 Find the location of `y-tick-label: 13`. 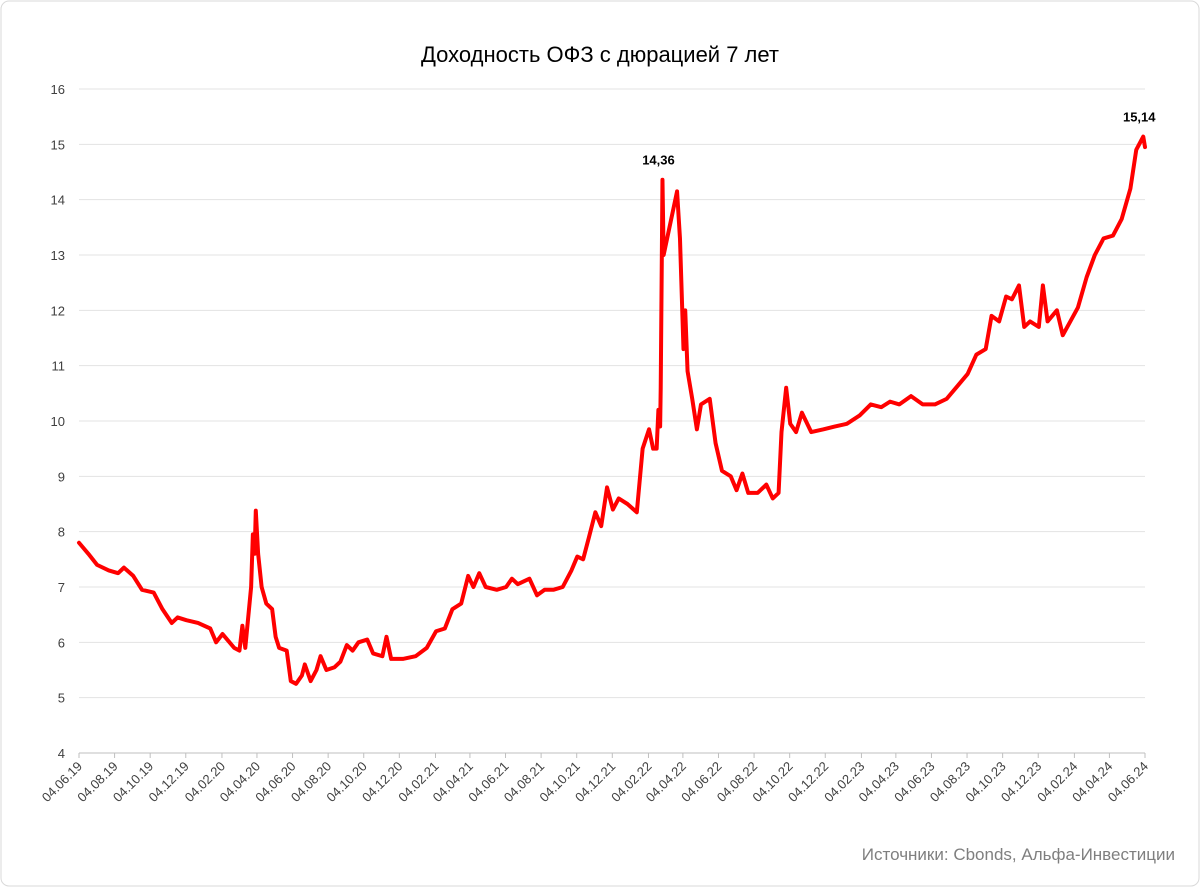

y-tick-label: 13 is located at coordinates (58, 255).